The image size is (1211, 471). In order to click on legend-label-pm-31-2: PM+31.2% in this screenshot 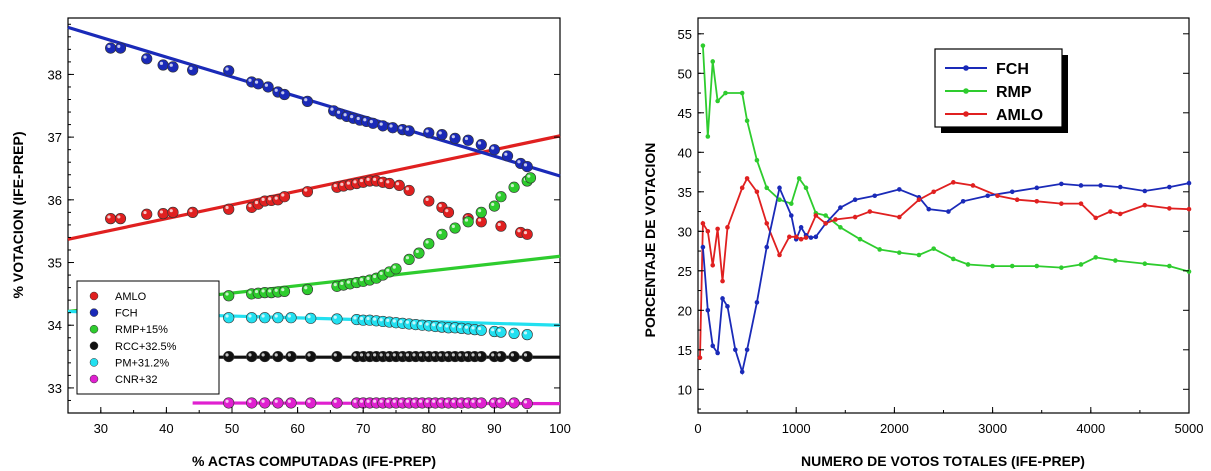, I will do `click(142, 363)`.